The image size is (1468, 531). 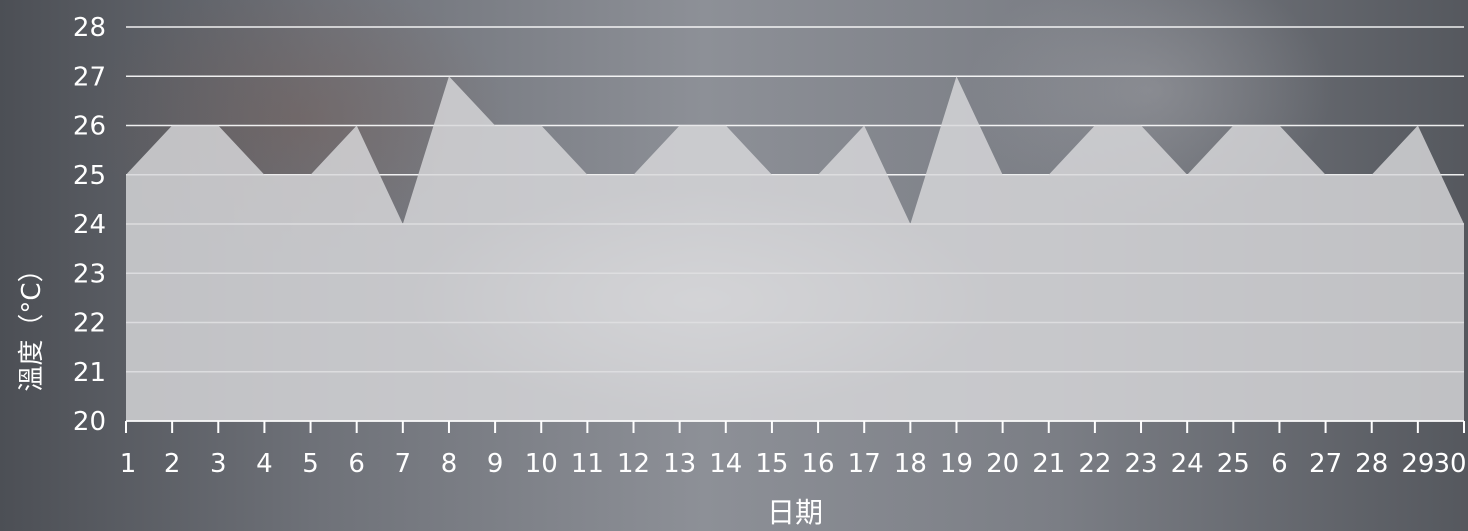 What do you see at coordinates (128, 464) in the screenshot?
I see `x-tick-label: 1` at bounding box center [128, 464].